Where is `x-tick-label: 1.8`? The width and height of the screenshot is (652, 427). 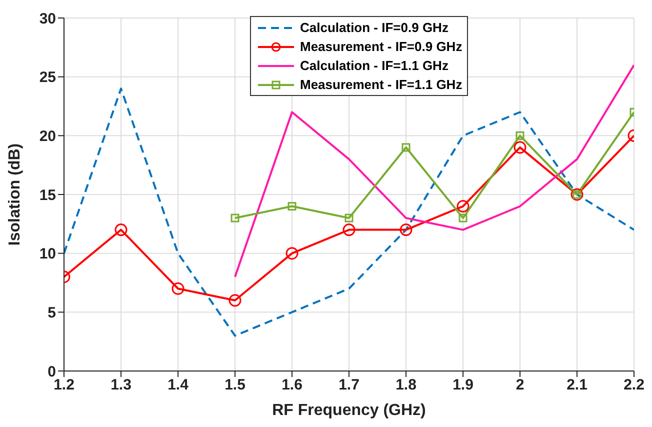 x-tick-label: 1.8 is located at coordinates (406, 385).